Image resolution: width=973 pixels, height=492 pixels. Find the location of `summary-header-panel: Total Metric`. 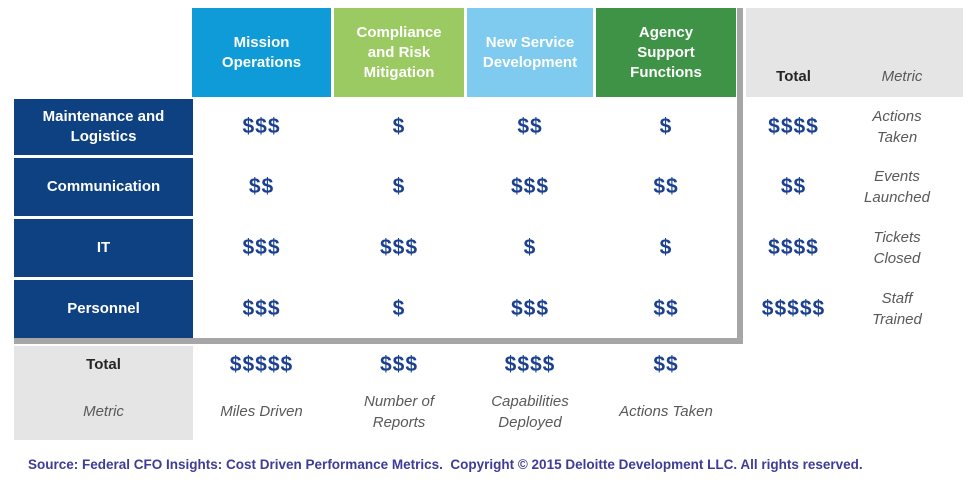

summary-header-panel: Total Metric is located at coordinates (854, 52).